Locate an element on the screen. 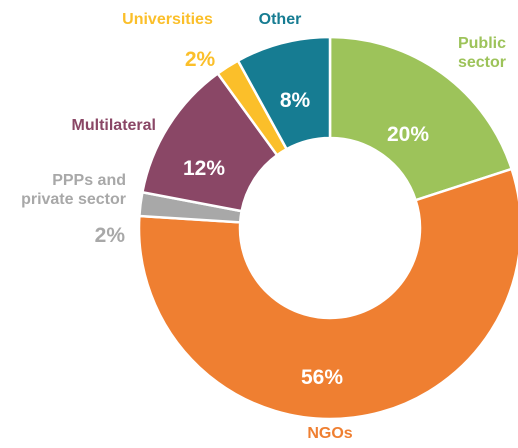  value-label: 12% is located at coordinates (204, 168).